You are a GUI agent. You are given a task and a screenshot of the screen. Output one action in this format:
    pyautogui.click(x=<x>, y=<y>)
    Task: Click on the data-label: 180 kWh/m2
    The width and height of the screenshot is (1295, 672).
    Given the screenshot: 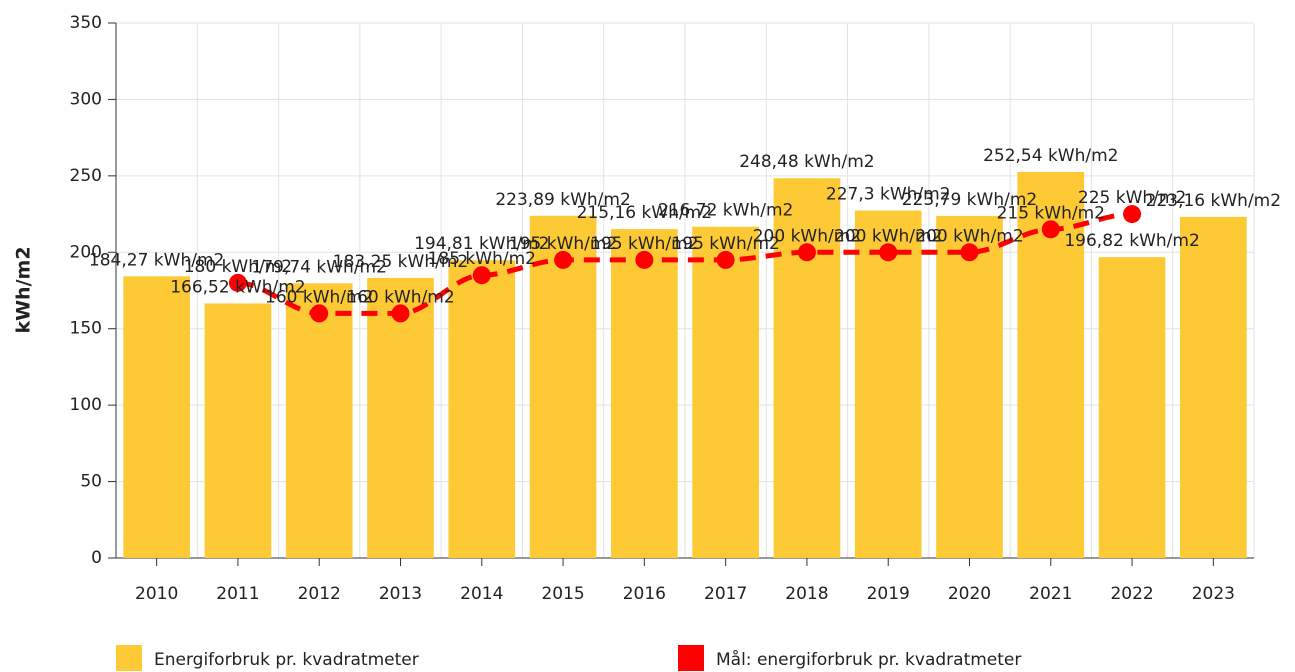 What is the action you would take?
    pyautogui.click(x=238, y=267)
    